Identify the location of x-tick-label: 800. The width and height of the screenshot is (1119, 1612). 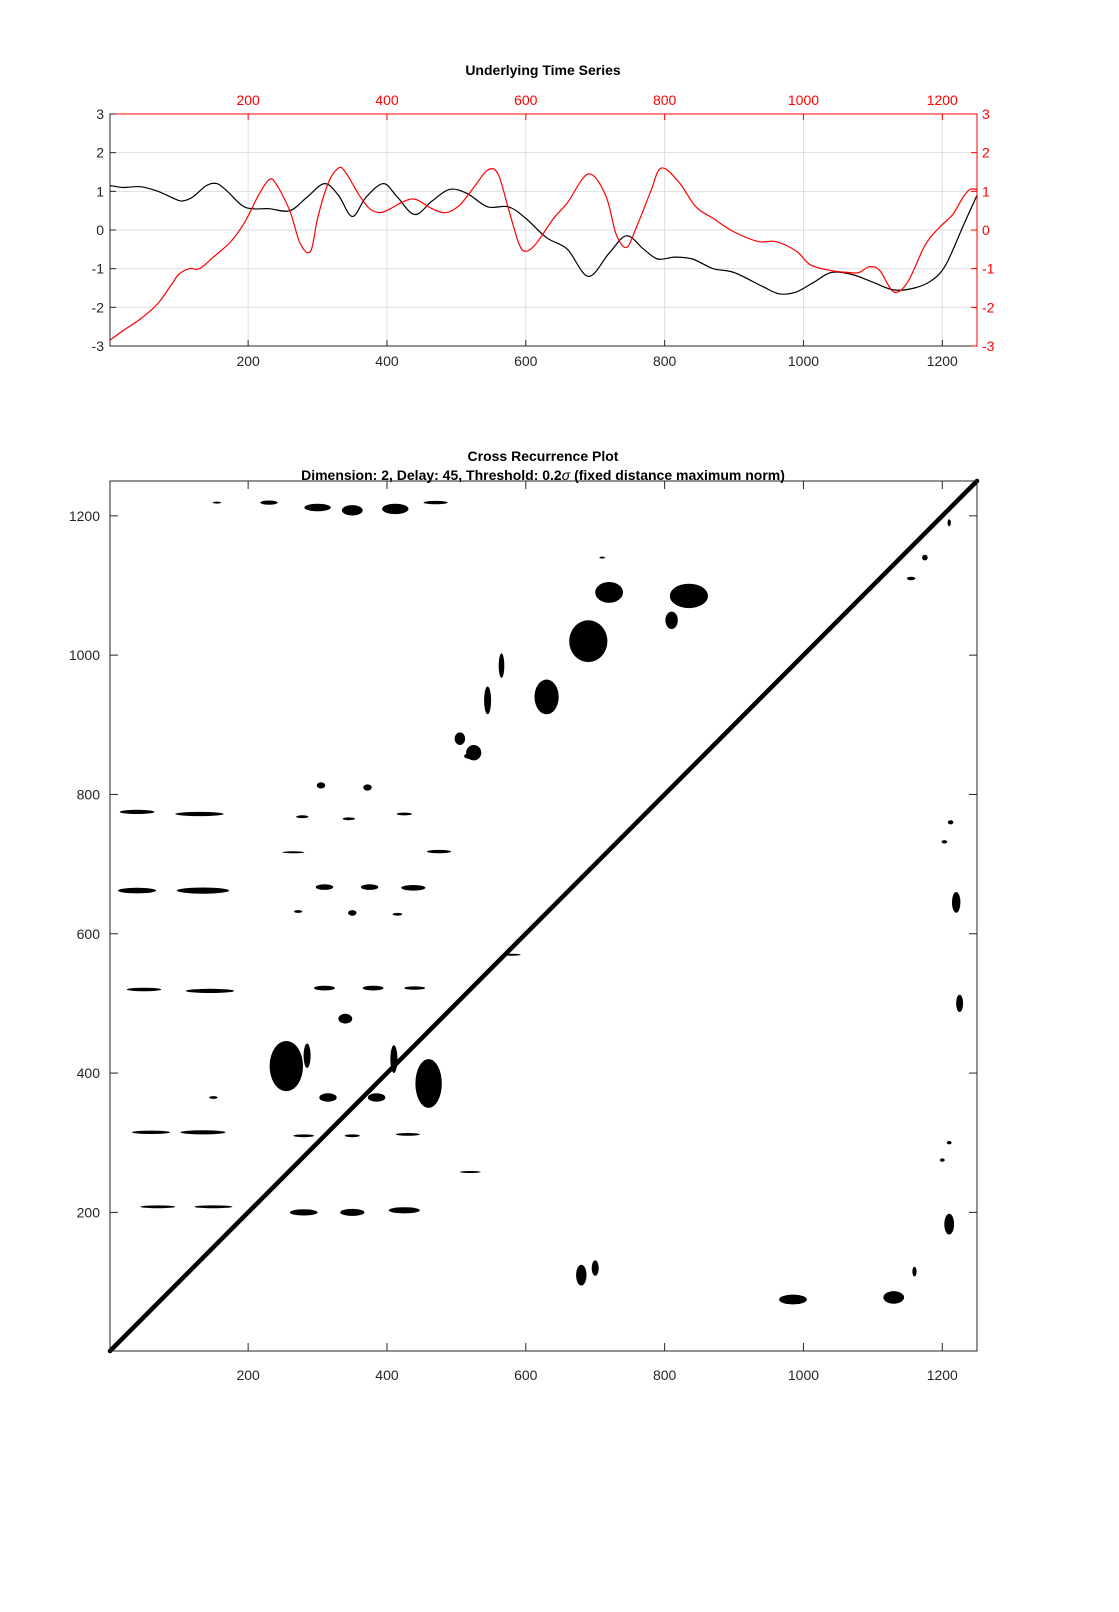
(665, 1375).